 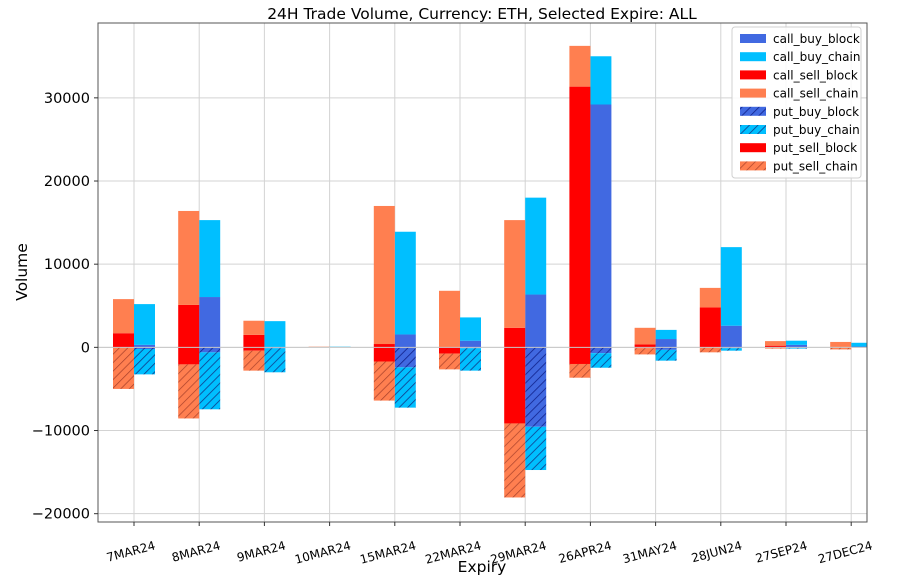 What do you see at coordinates (753, 93) in the screenshot?
I see `legend-swatch-call_sell_chain` at bounding box center [753, 93].